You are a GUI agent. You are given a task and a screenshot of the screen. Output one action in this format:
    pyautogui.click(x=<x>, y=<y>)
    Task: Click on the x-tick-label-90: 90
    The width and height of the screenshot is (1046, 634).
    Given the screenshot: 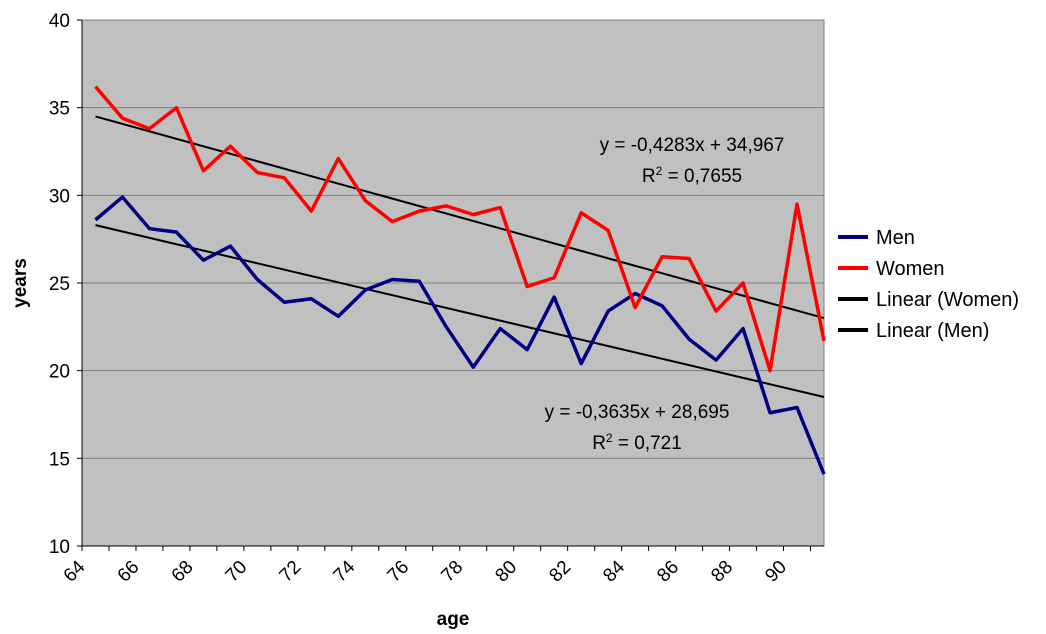 What is the action you would take?
    pyautogui.click(x=776, y=572)
    